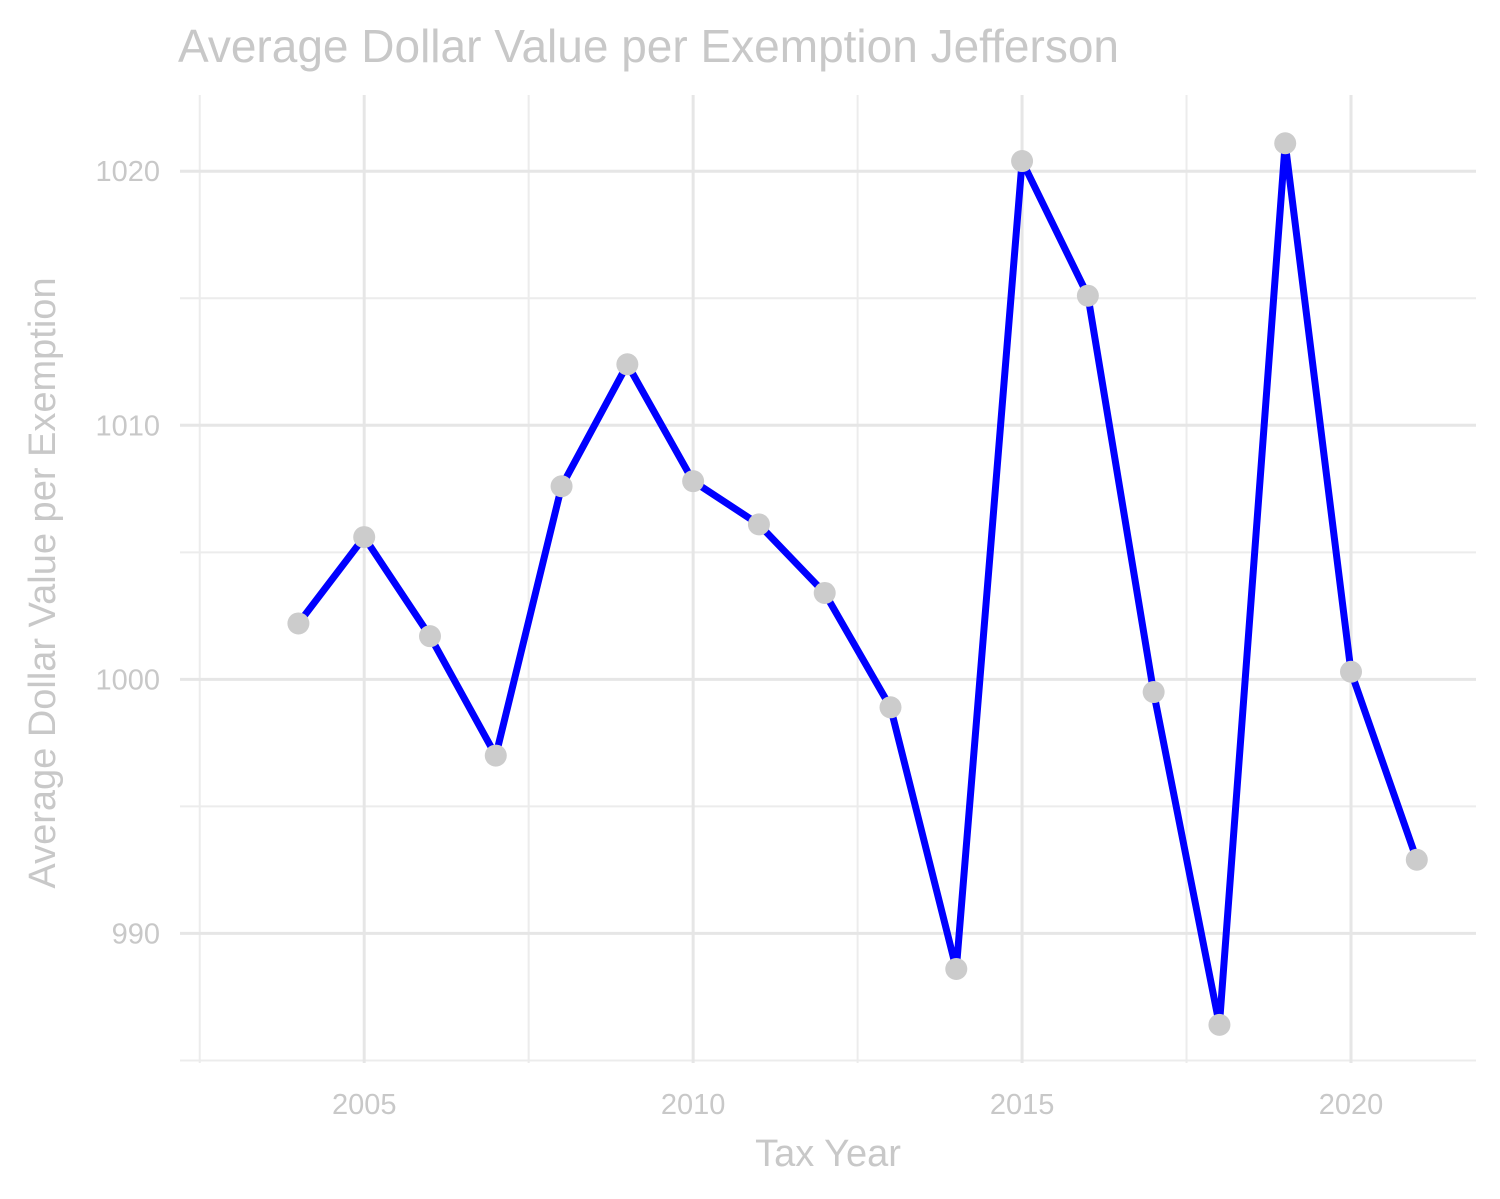 The image size is (1500, 1199). What do you see at coordinates (693, 1105) in the screenshot?
I see `x-tick-label: 2010` at bounding box center [693, 1105].